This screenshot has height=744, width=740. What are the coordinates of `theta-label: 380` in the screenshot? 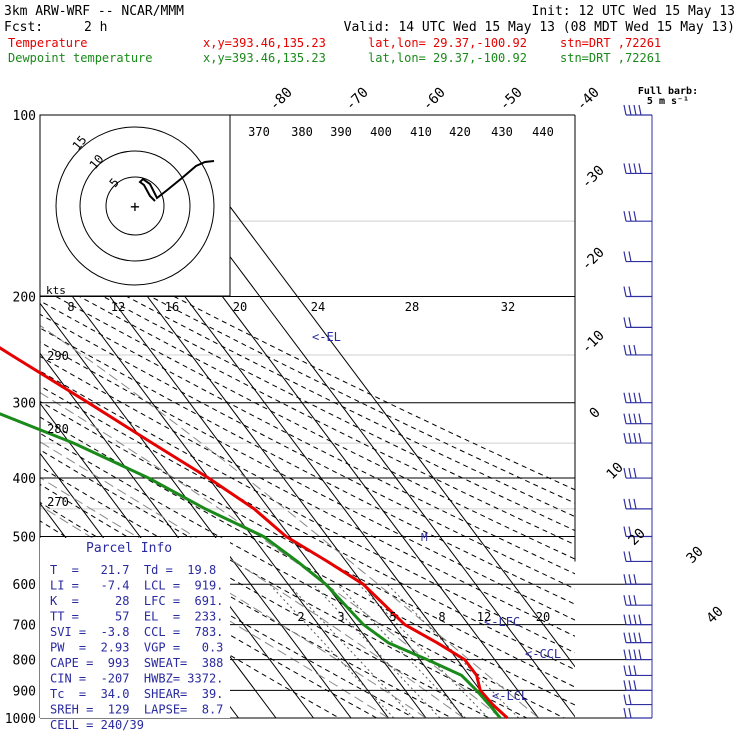 It's located at (302, 132).